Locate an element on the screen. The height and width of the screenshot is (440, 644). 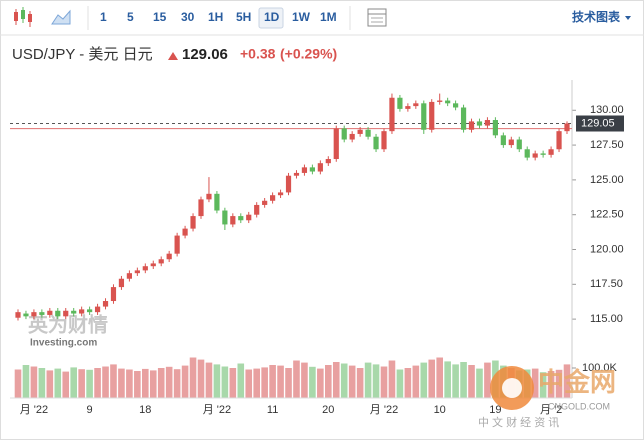
up-arrow is located at coordinates (173, 56).